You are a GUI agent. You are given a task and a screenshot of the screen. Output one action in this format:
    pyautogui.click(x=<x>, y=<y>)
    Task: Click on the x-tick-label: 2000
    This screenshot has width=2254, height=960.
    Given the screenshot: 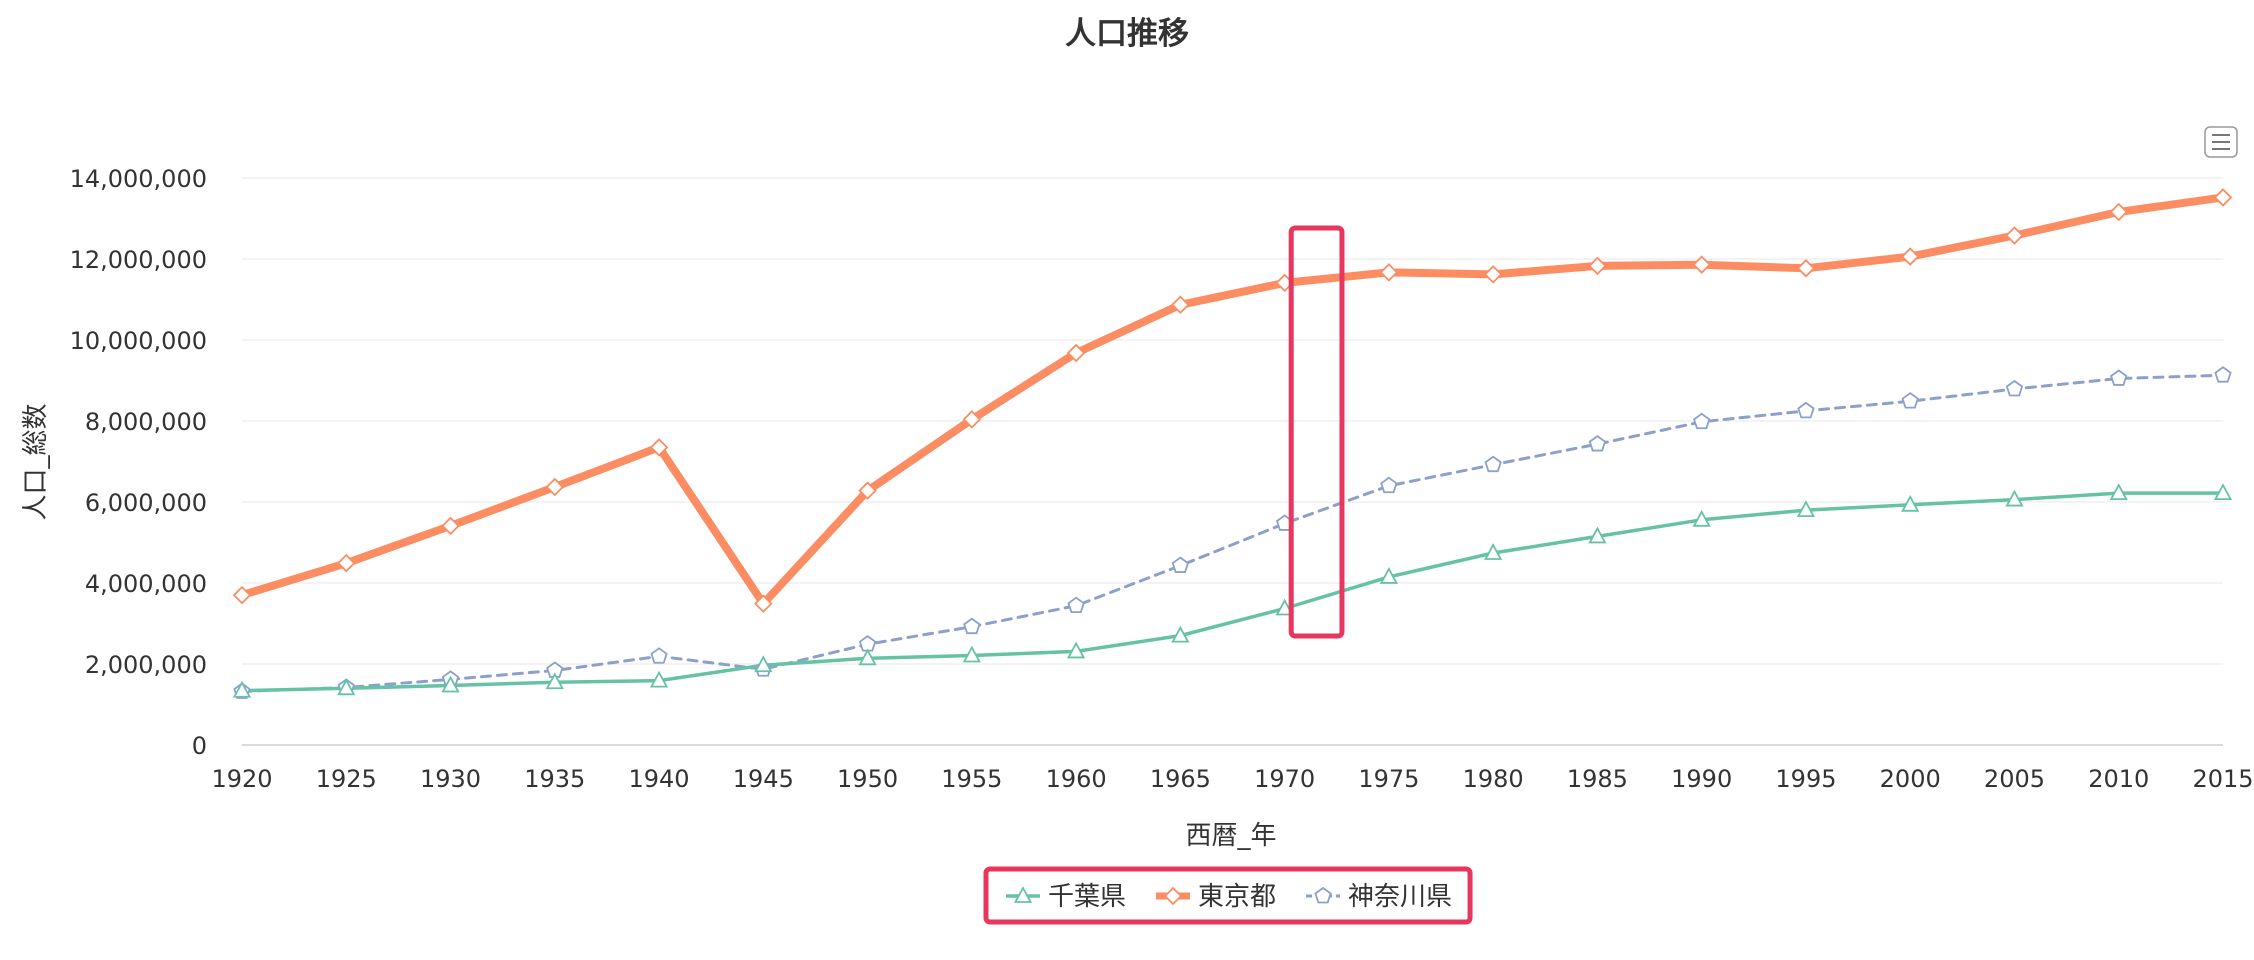 What is the action you would take?
    pyautogui.click(x=1910, y=779)
    